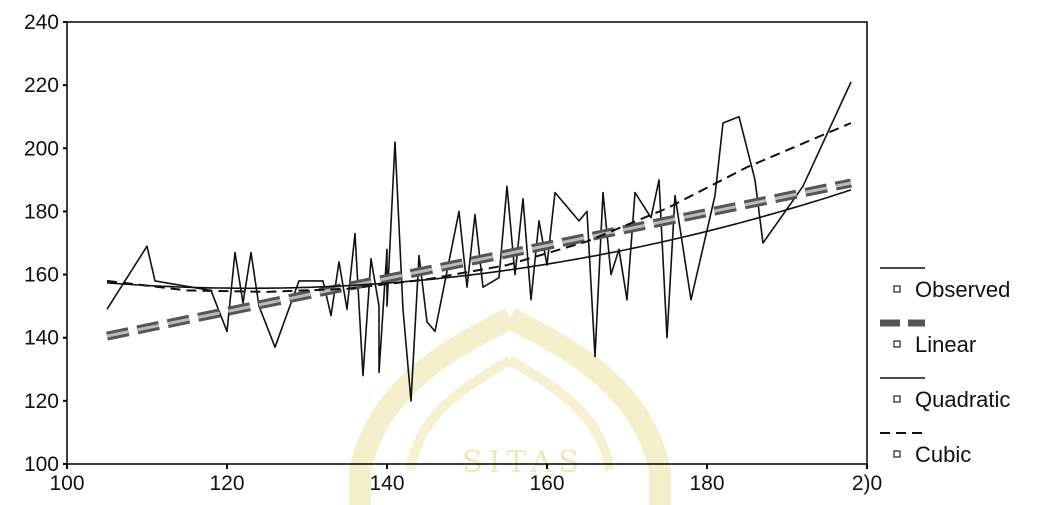 The width and height of the screenshot is (1046, 505). I want to click on watermark-text: SITAS, so click(523, 462).